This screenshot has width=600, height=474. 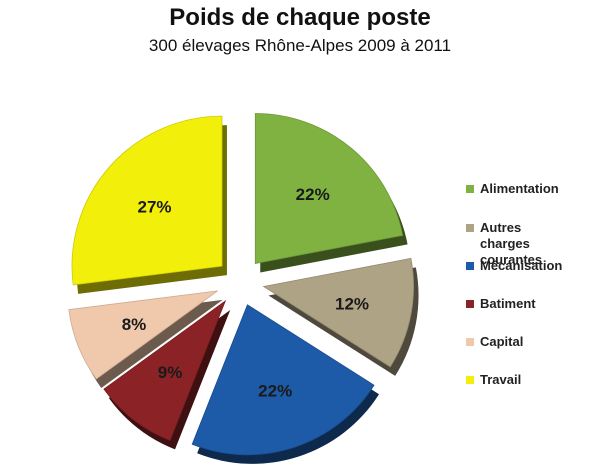 I want to click on legend-item-alimentation: Alimentation, so click(x=512, y=189).